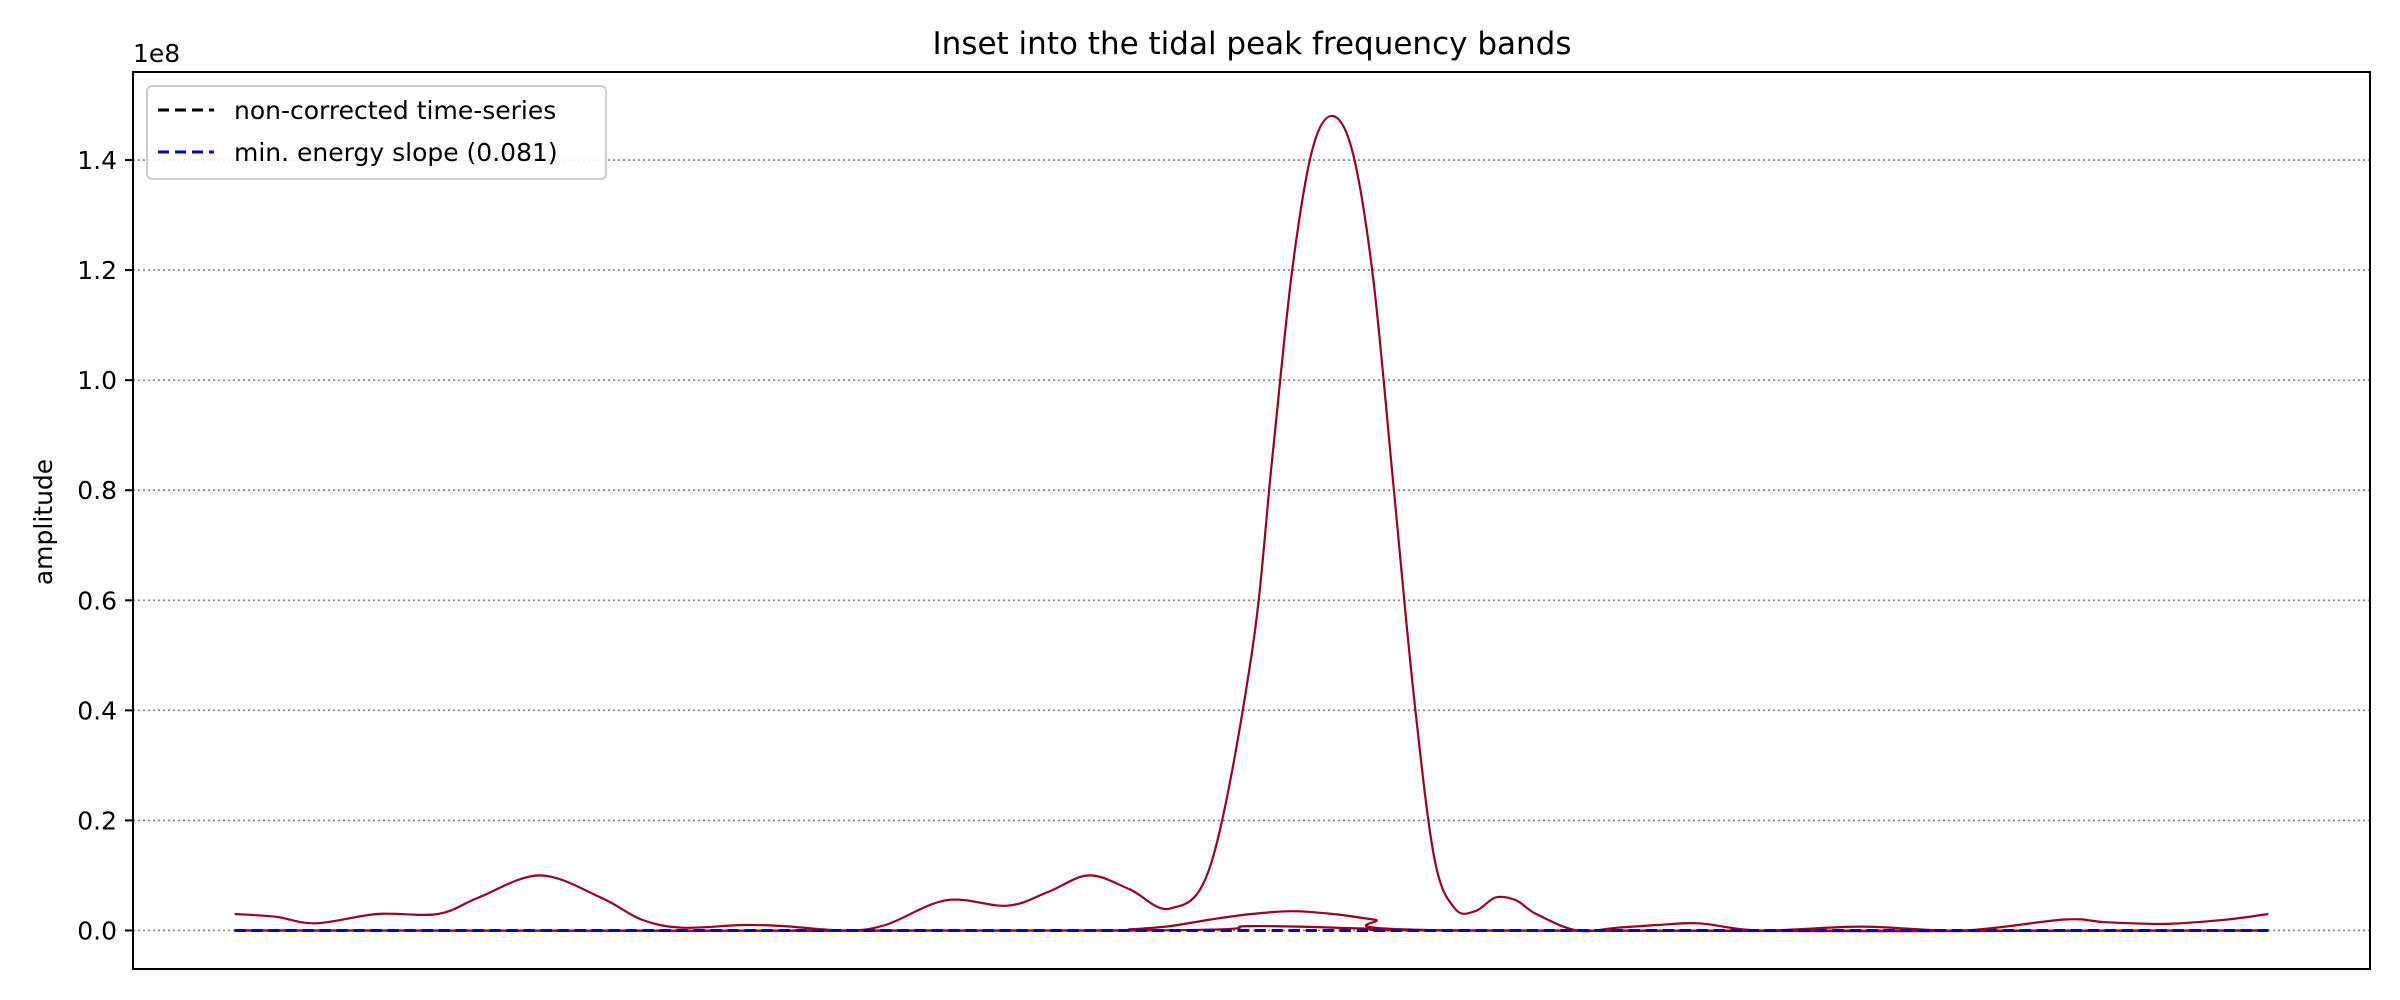 The image size is (2400, 1000). I want to click on legend-label-0: non-corrected time-series, so click(395, 110).